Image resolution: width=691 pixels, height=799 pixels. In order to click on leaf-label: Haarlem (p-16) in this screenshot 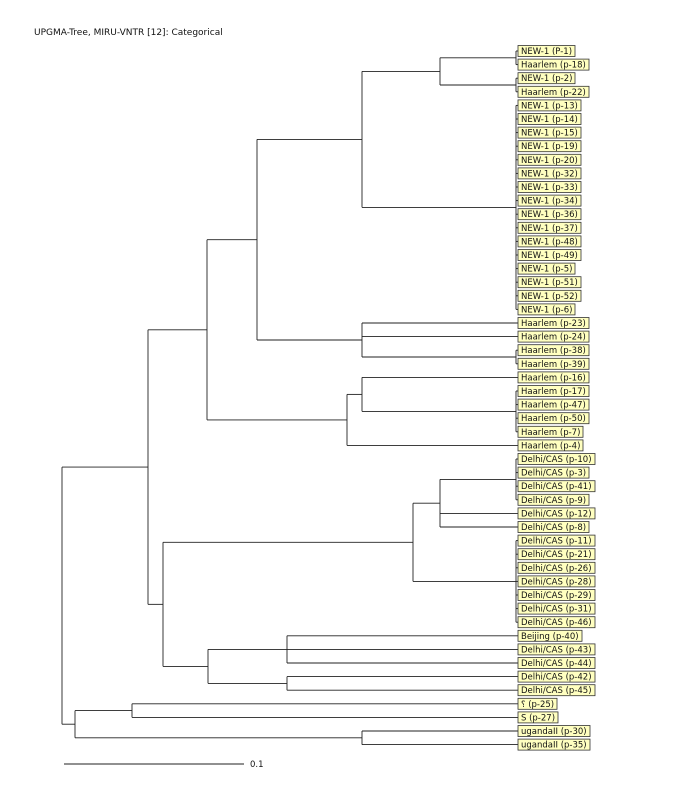, I will do `click(553, 378)`.